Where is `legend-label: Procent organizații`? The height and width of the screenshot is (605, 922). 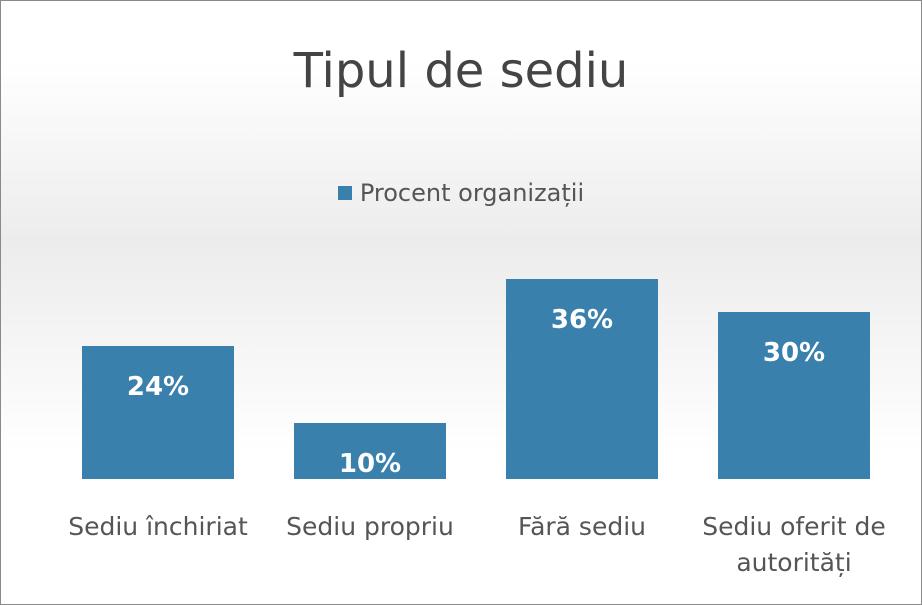 legend-label: Procent organizații is located at coordinates (472, 193).